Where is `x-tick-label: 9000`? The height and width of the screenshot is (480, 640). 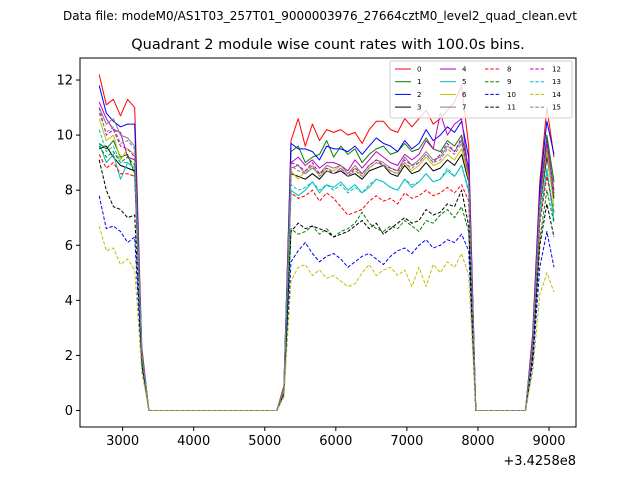 x-tick-label: 9000 is located at coordinates (548, 441).